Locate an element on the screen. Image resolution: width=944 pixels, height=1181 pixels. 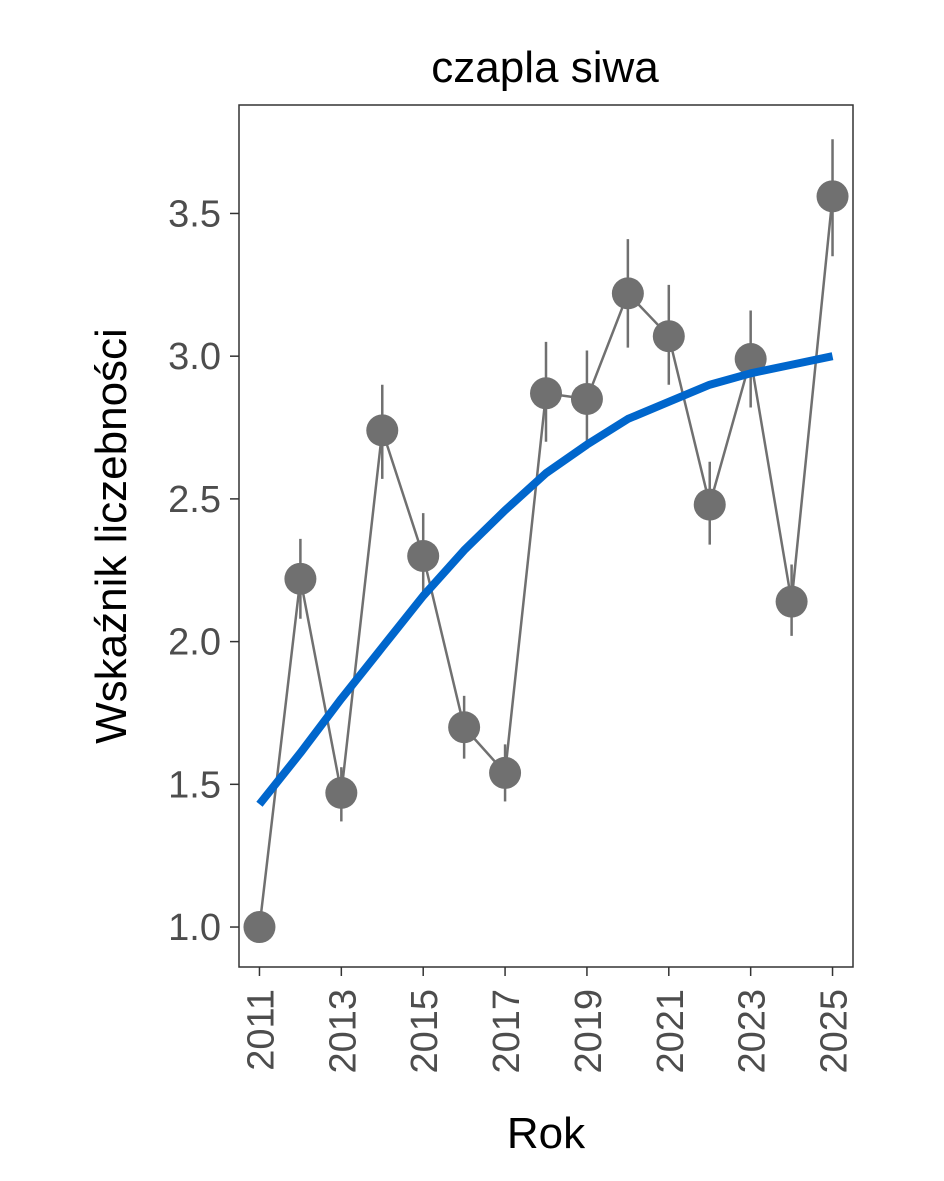
x-tick-label: 2019 is located at coordinates (589, 1031).